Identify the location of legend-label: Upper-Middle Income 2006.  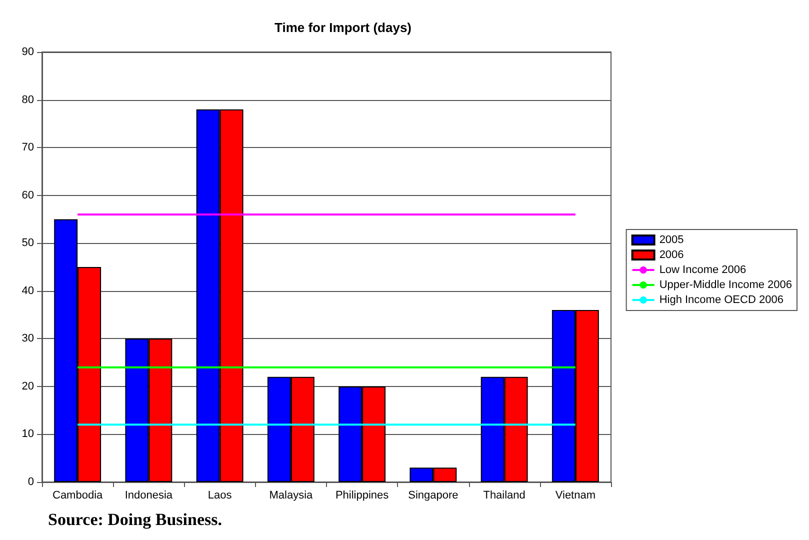
(725, 285).